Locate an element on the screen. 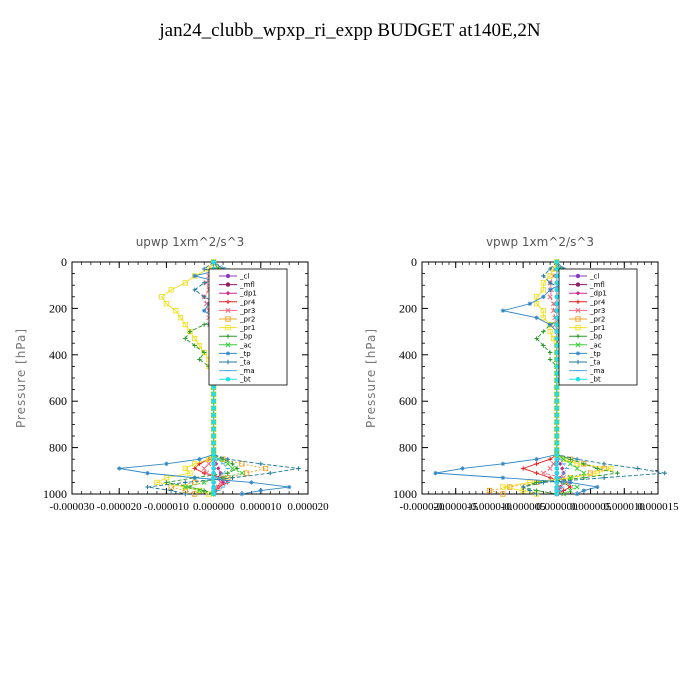 The width and height of the screenshot is (700, 700). legend-label-tp: _tp is located at coordinates (245, 354).